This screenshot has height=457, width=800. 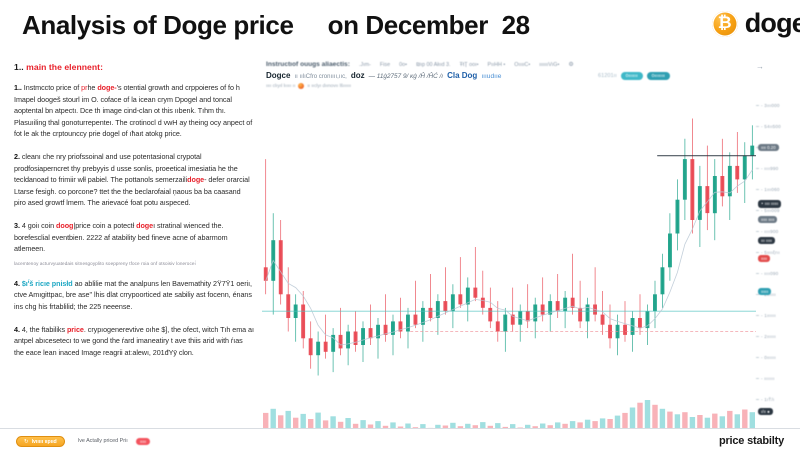 What do you see at coordinates (770, 204) in the screenshot?
I see `price-axis-pill: ‣ ıııı ıııııı` at bounding box center [770, 204].